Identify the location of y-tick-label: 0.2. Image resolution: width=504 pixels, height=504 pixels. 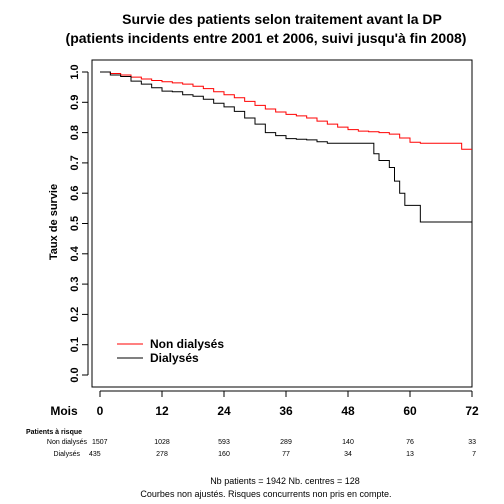
(75, 314).